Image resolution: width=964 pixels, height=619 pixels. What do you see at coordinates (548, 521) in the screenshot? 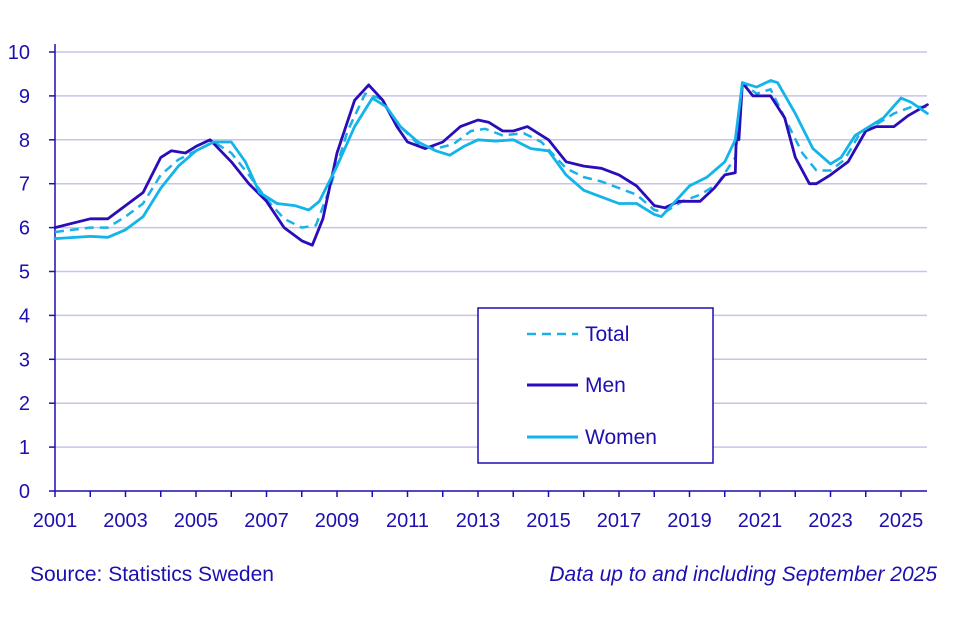
I see `x-tick-label: 2015` at bounding box center [548, 521].